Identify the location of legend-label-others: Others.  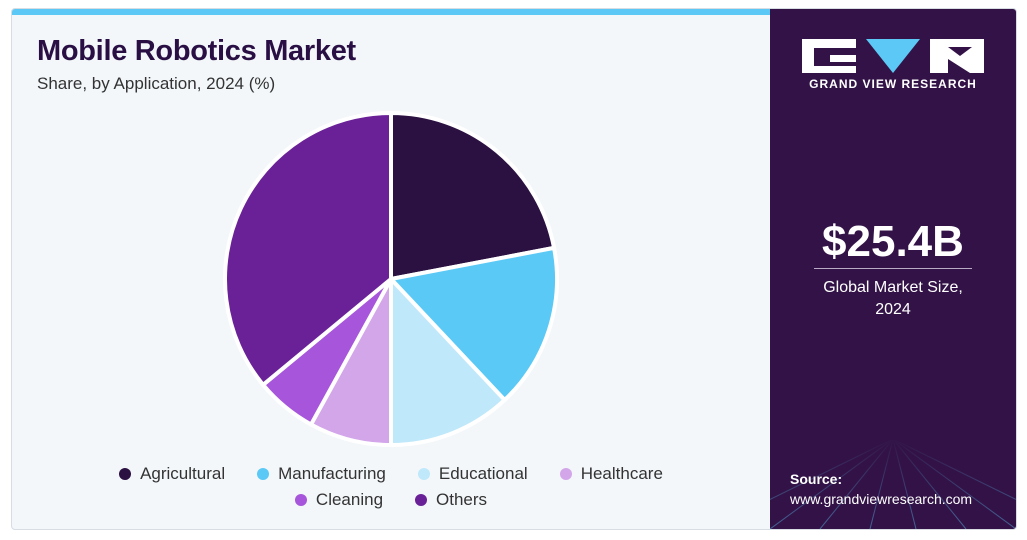
(462, 499).